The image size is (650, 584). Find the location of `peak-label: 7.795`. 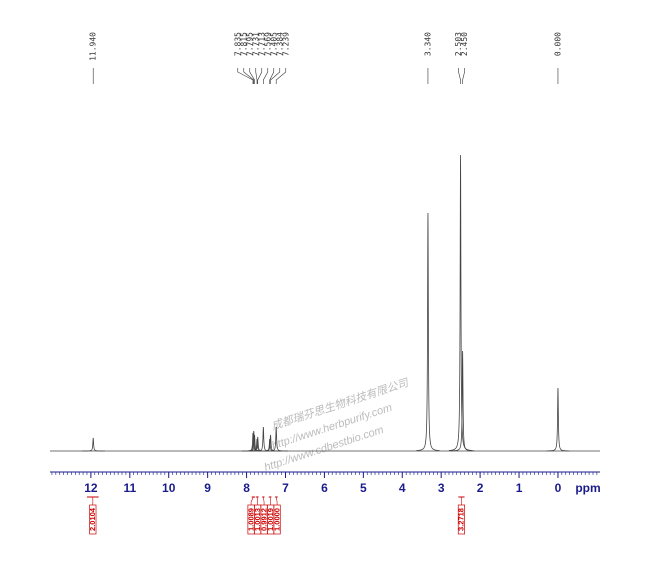

peak-label: 7.795 is located at coordinates (249, 44).